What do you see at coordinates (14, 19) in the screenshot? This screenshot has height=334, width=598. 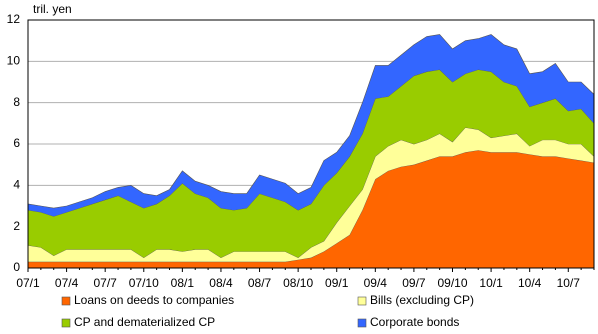 I see `y-tick-label: 12` at bounding box center [14, 19].